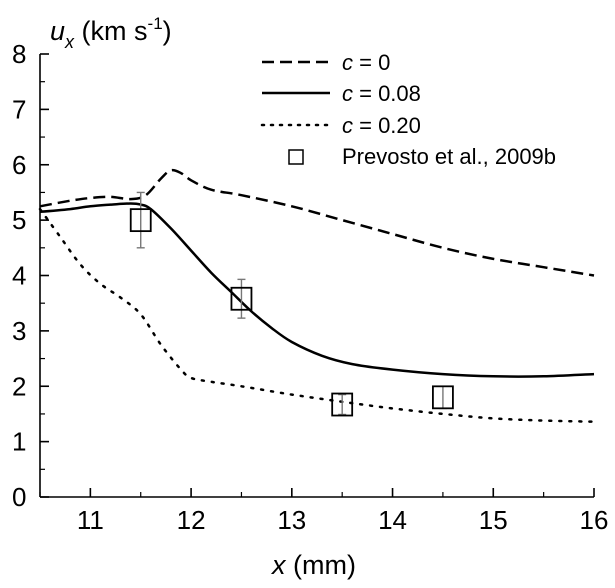 The width and height of the screenshot is (615, 588). What do you see at coordinates (90, 520) in the screenshot?
I see `x-tick-label: 11` at bounding box center [90, 520].